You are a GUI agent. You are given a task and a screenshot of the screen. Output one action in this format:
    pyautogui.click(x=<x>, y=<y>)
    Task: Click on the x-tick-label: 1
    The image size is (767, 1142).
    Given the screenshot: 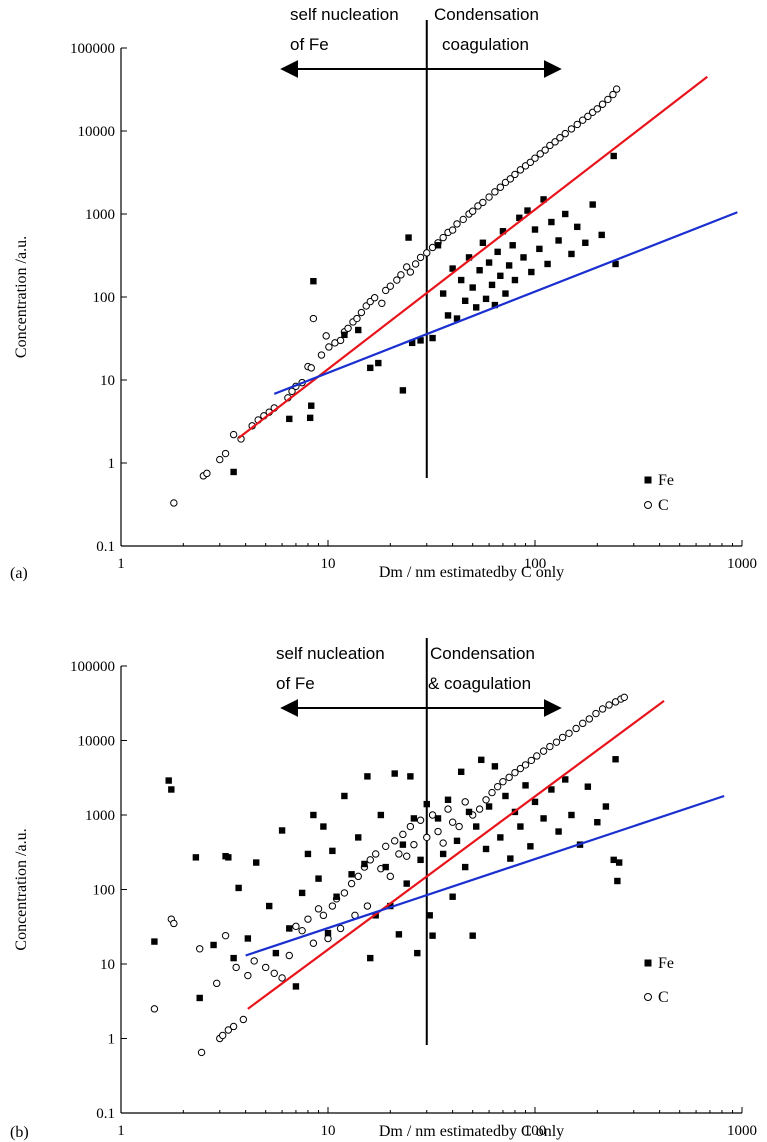 What is the action you would take?
    pyautogui.click(x=121, y=564)
    